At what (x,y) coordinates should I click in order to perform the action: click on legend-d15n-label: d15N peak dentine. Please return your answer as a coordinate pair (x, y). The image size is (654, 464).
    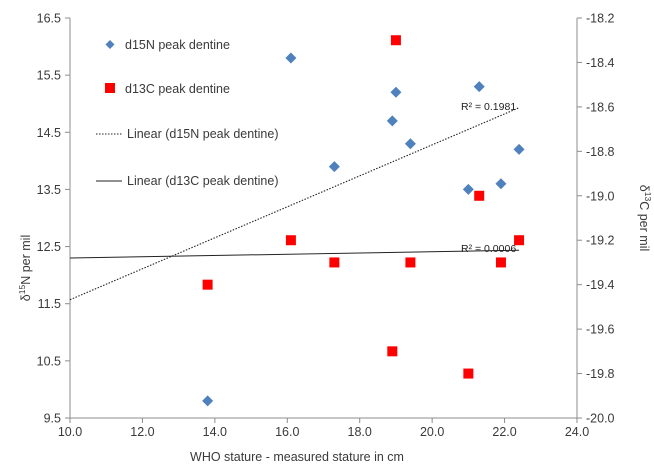
    Looking at the image, I should click on (177, 45).